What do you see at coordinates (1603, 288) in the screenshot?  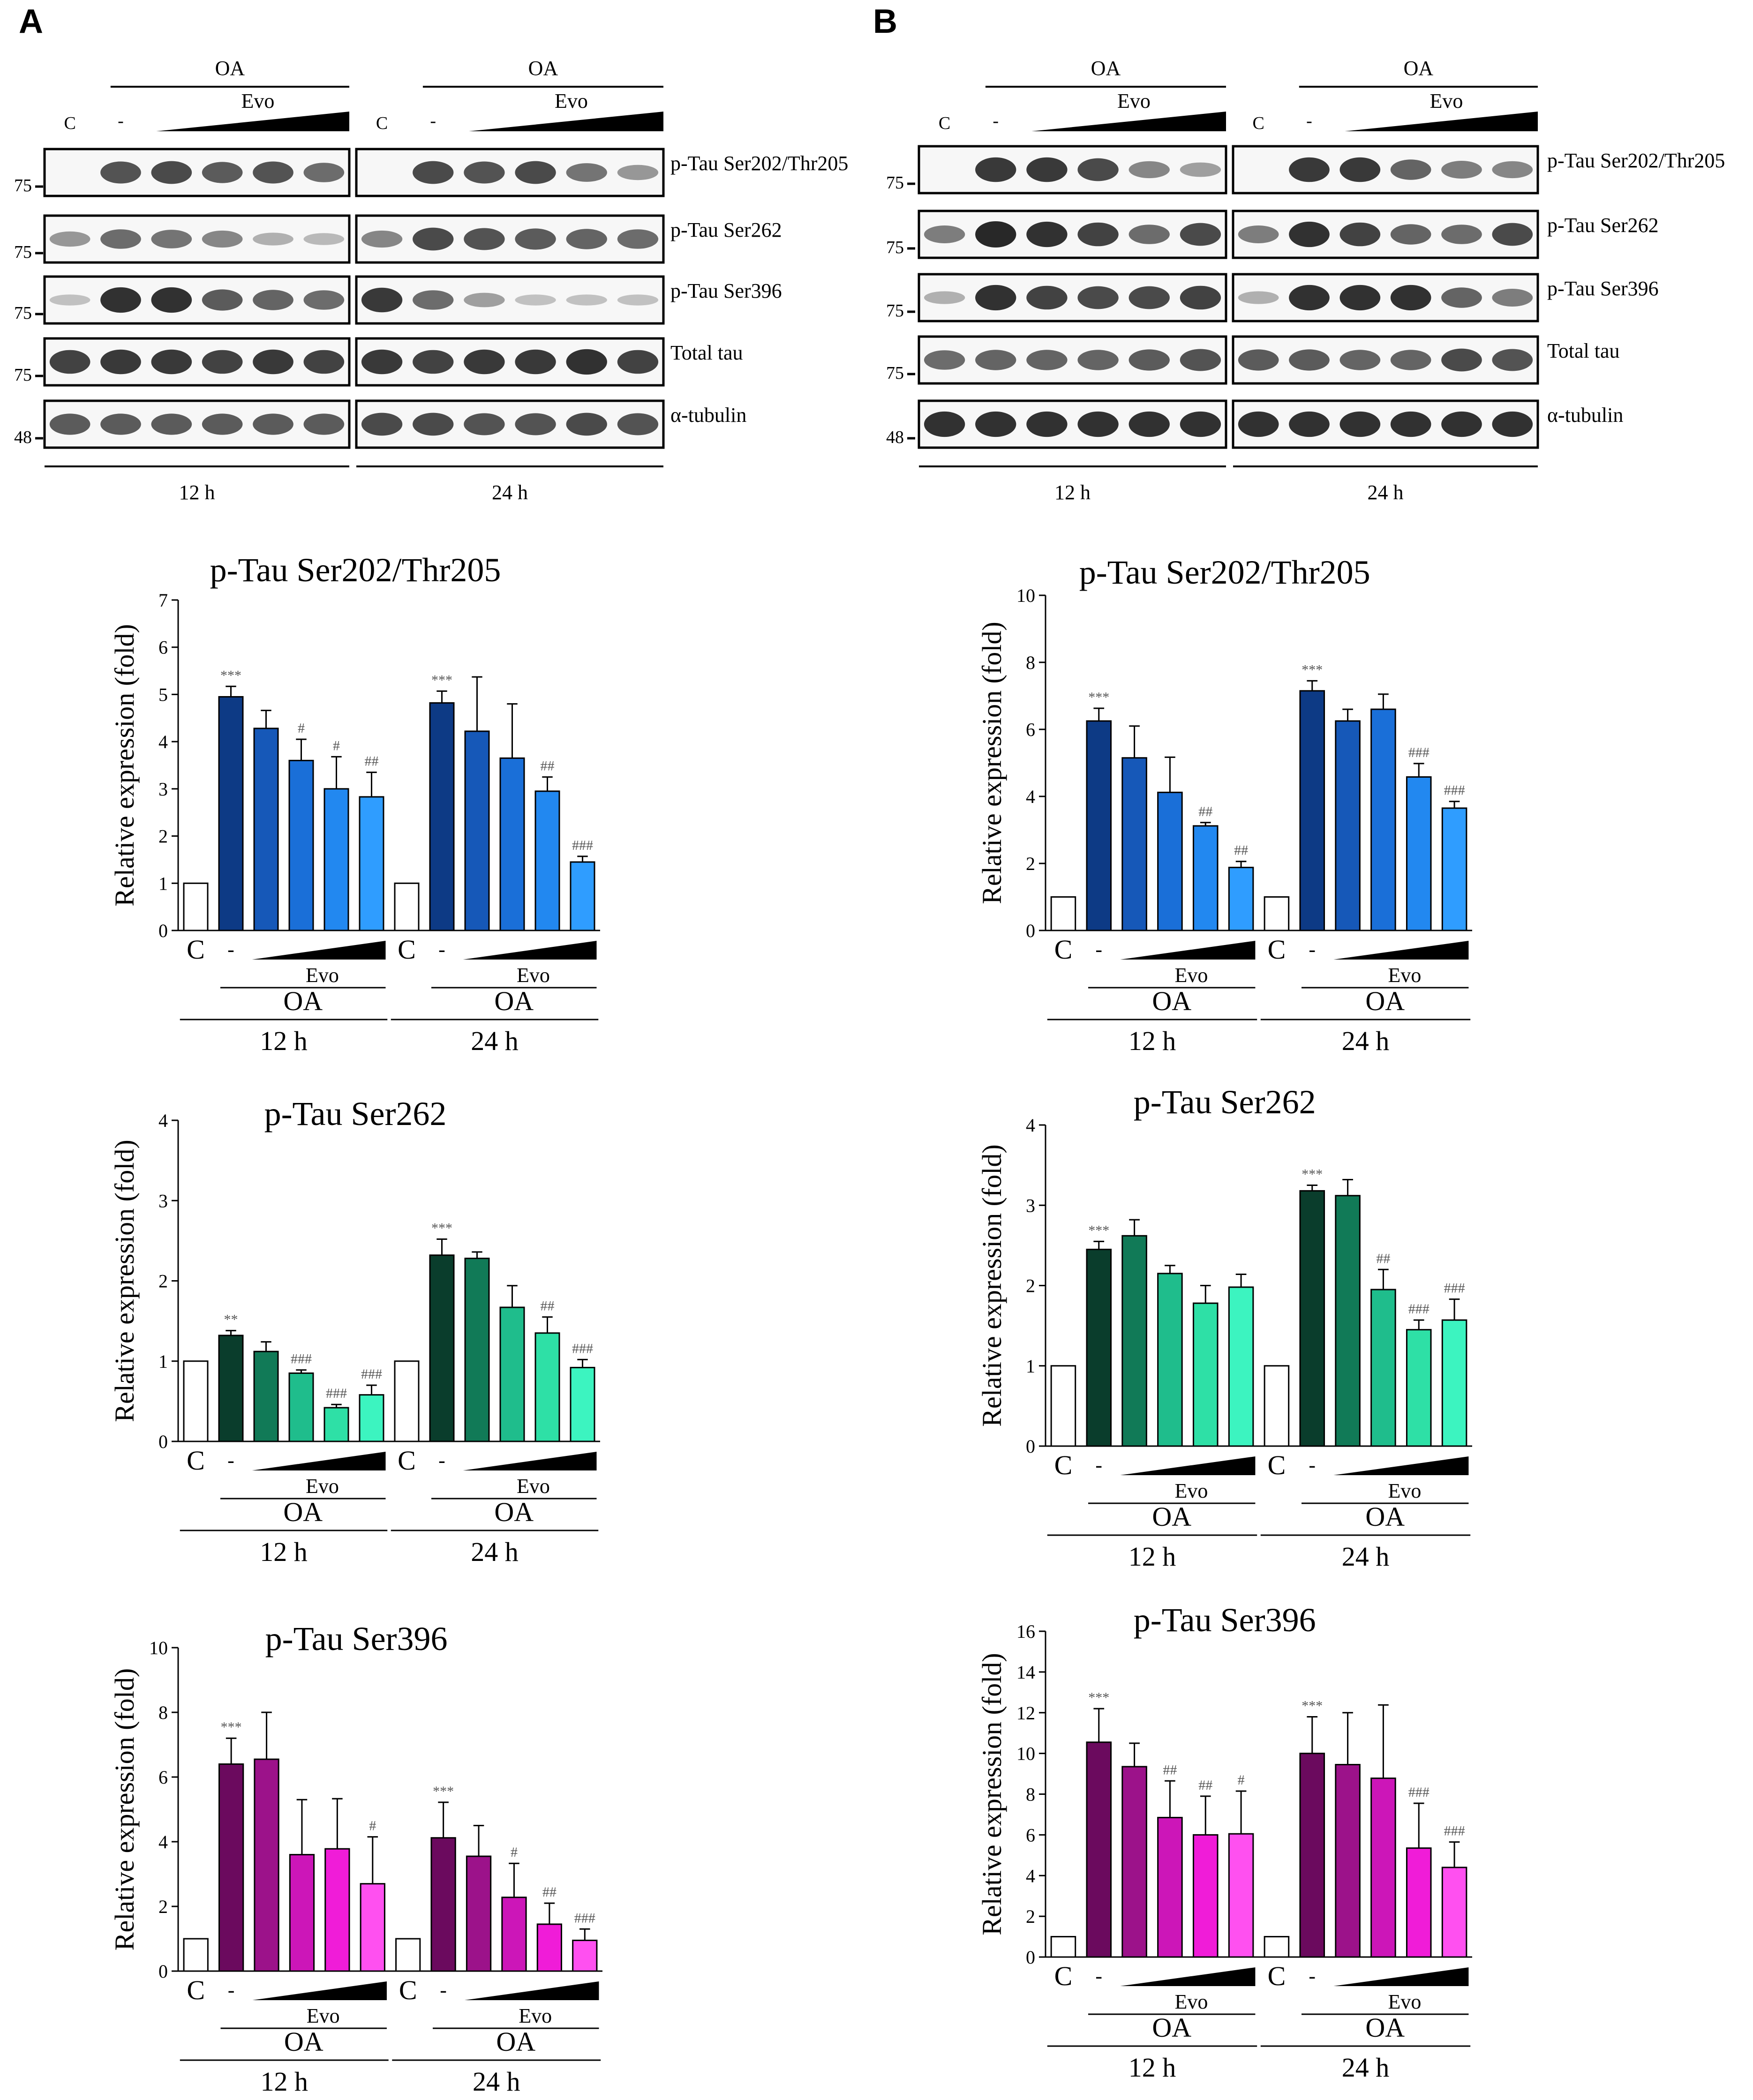 I see `blot-row-label: p-Tau Ser396` at bounding box center [1603, 288].